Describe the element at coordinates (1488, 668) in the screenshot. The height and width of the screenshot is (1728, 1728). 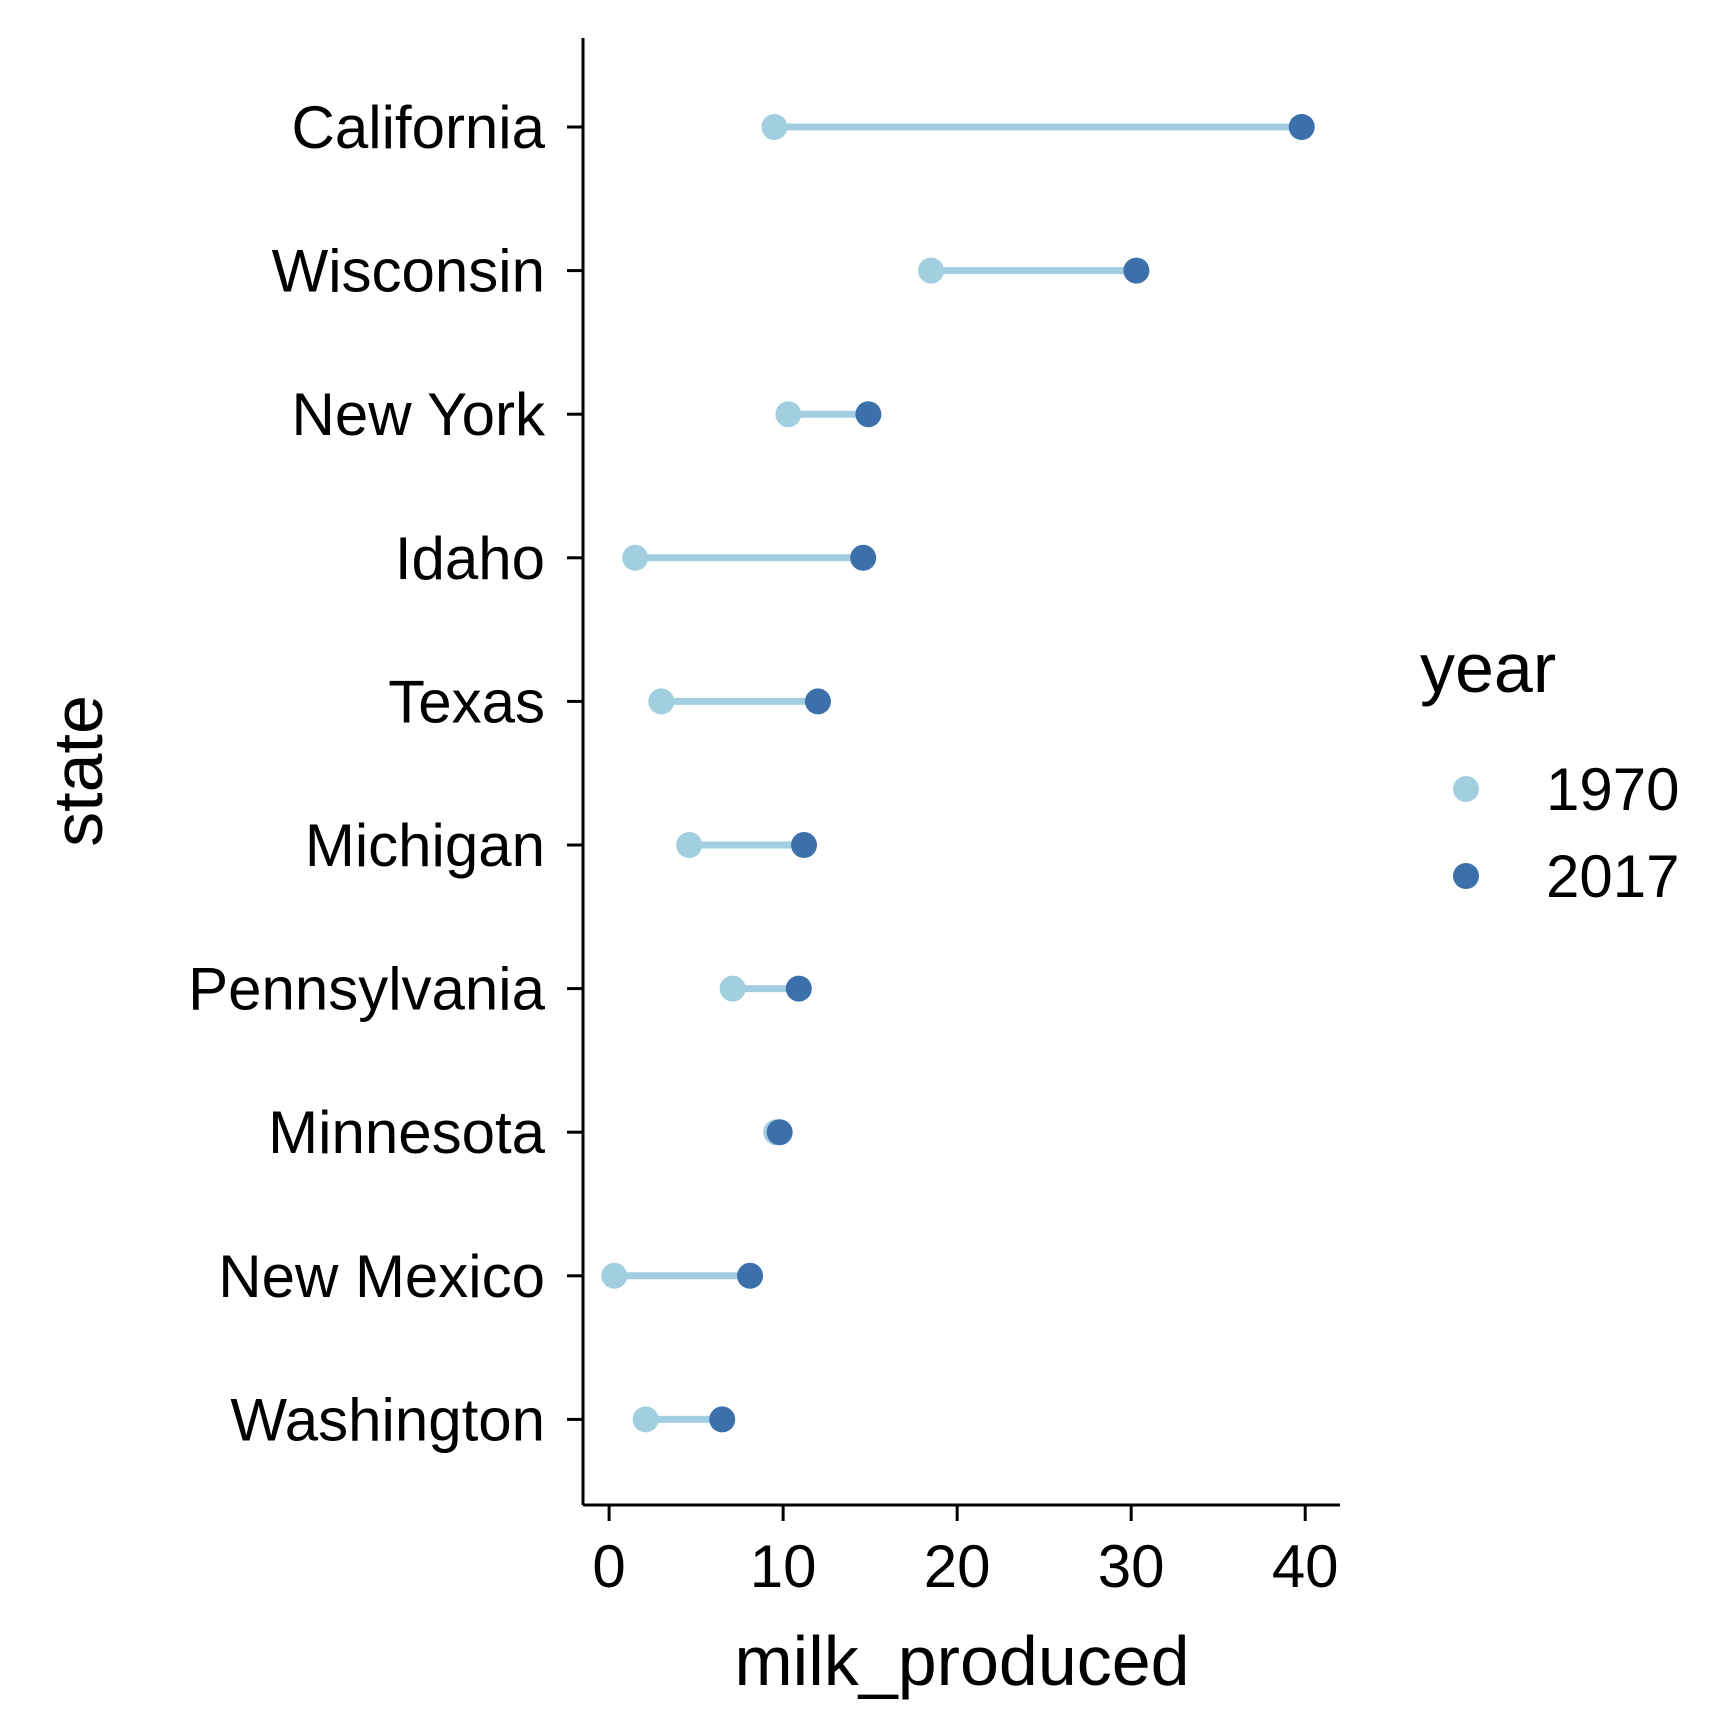
I see `legend-title: year` at that location.